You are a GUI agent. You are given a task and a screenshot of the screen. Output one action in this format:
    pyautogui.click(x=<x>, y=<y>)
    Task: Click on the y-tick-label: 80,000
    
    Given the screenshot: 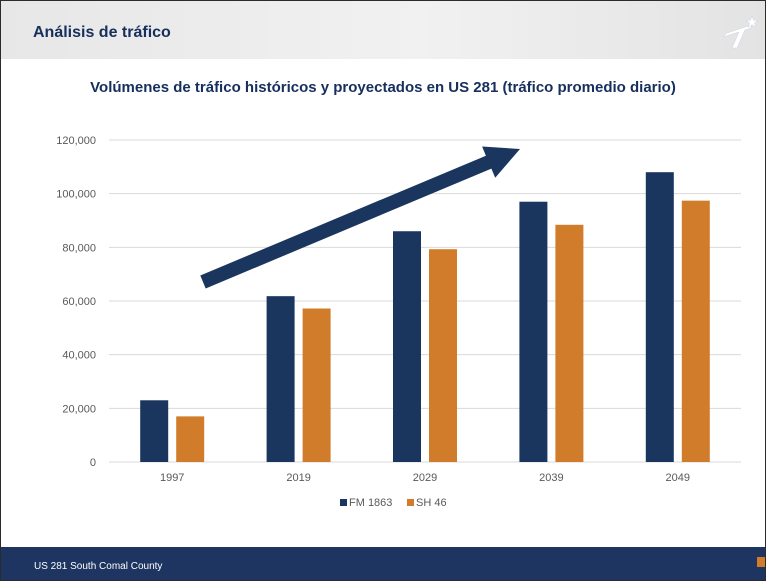 What is the action you would take?
    pyautogui.click(x=79, y=248)
    